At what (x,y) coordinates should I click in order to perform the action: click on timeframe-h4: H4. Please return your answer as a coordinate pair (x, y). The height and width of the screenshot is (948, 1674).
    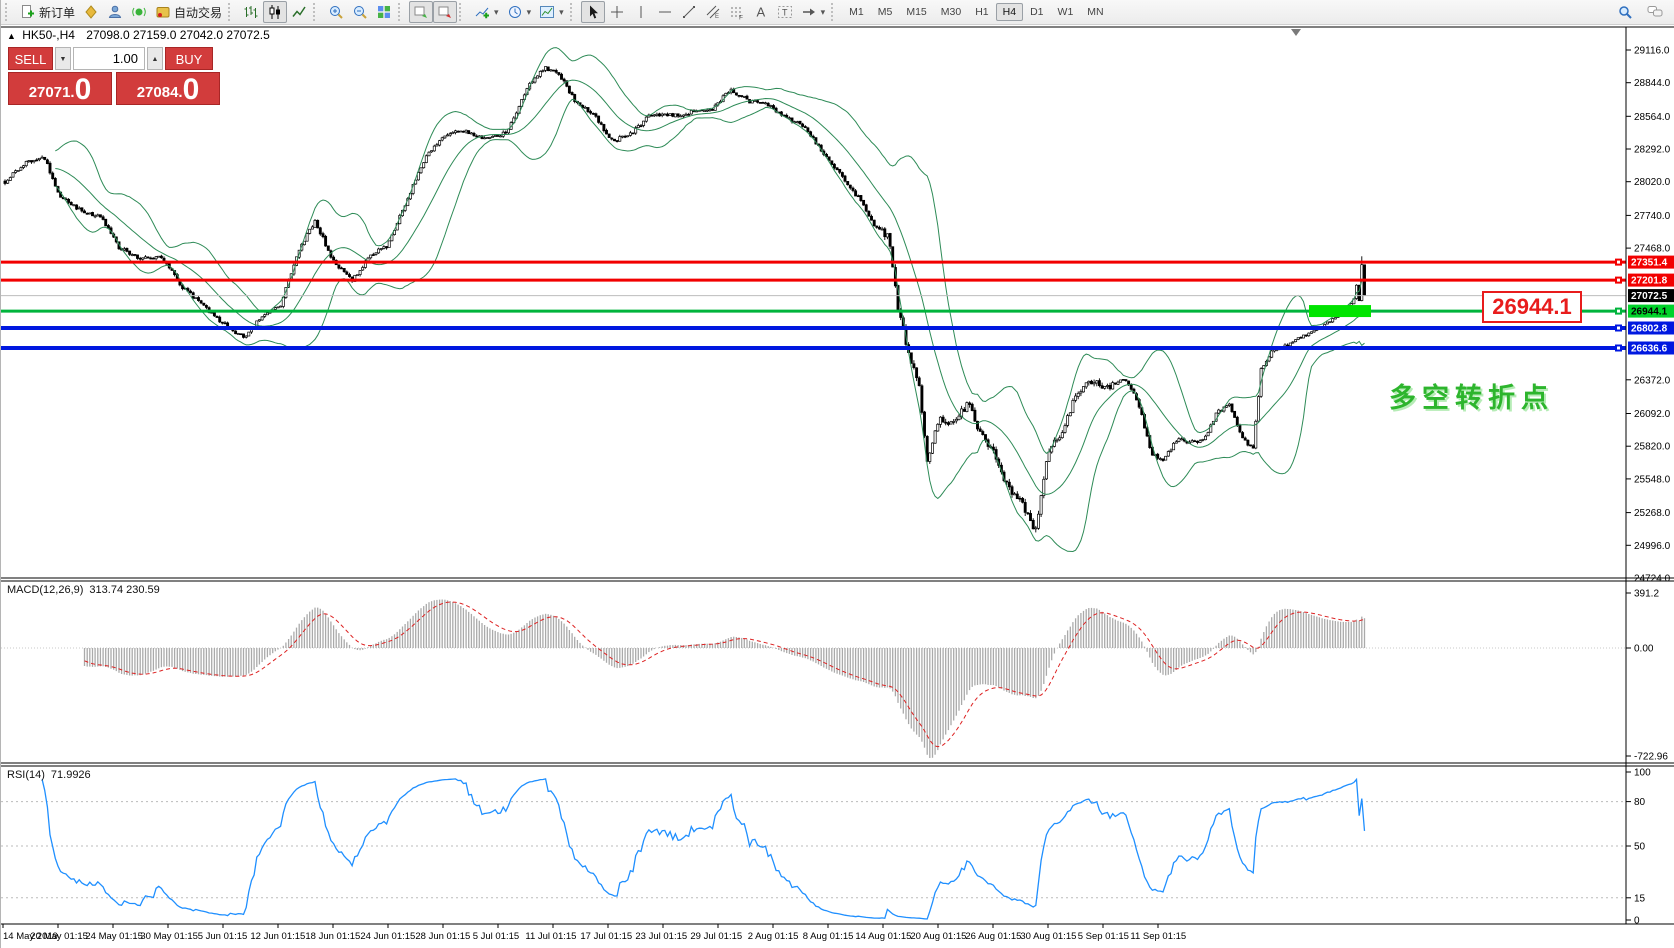
    Looking at the image, I should click on (1009, 12).